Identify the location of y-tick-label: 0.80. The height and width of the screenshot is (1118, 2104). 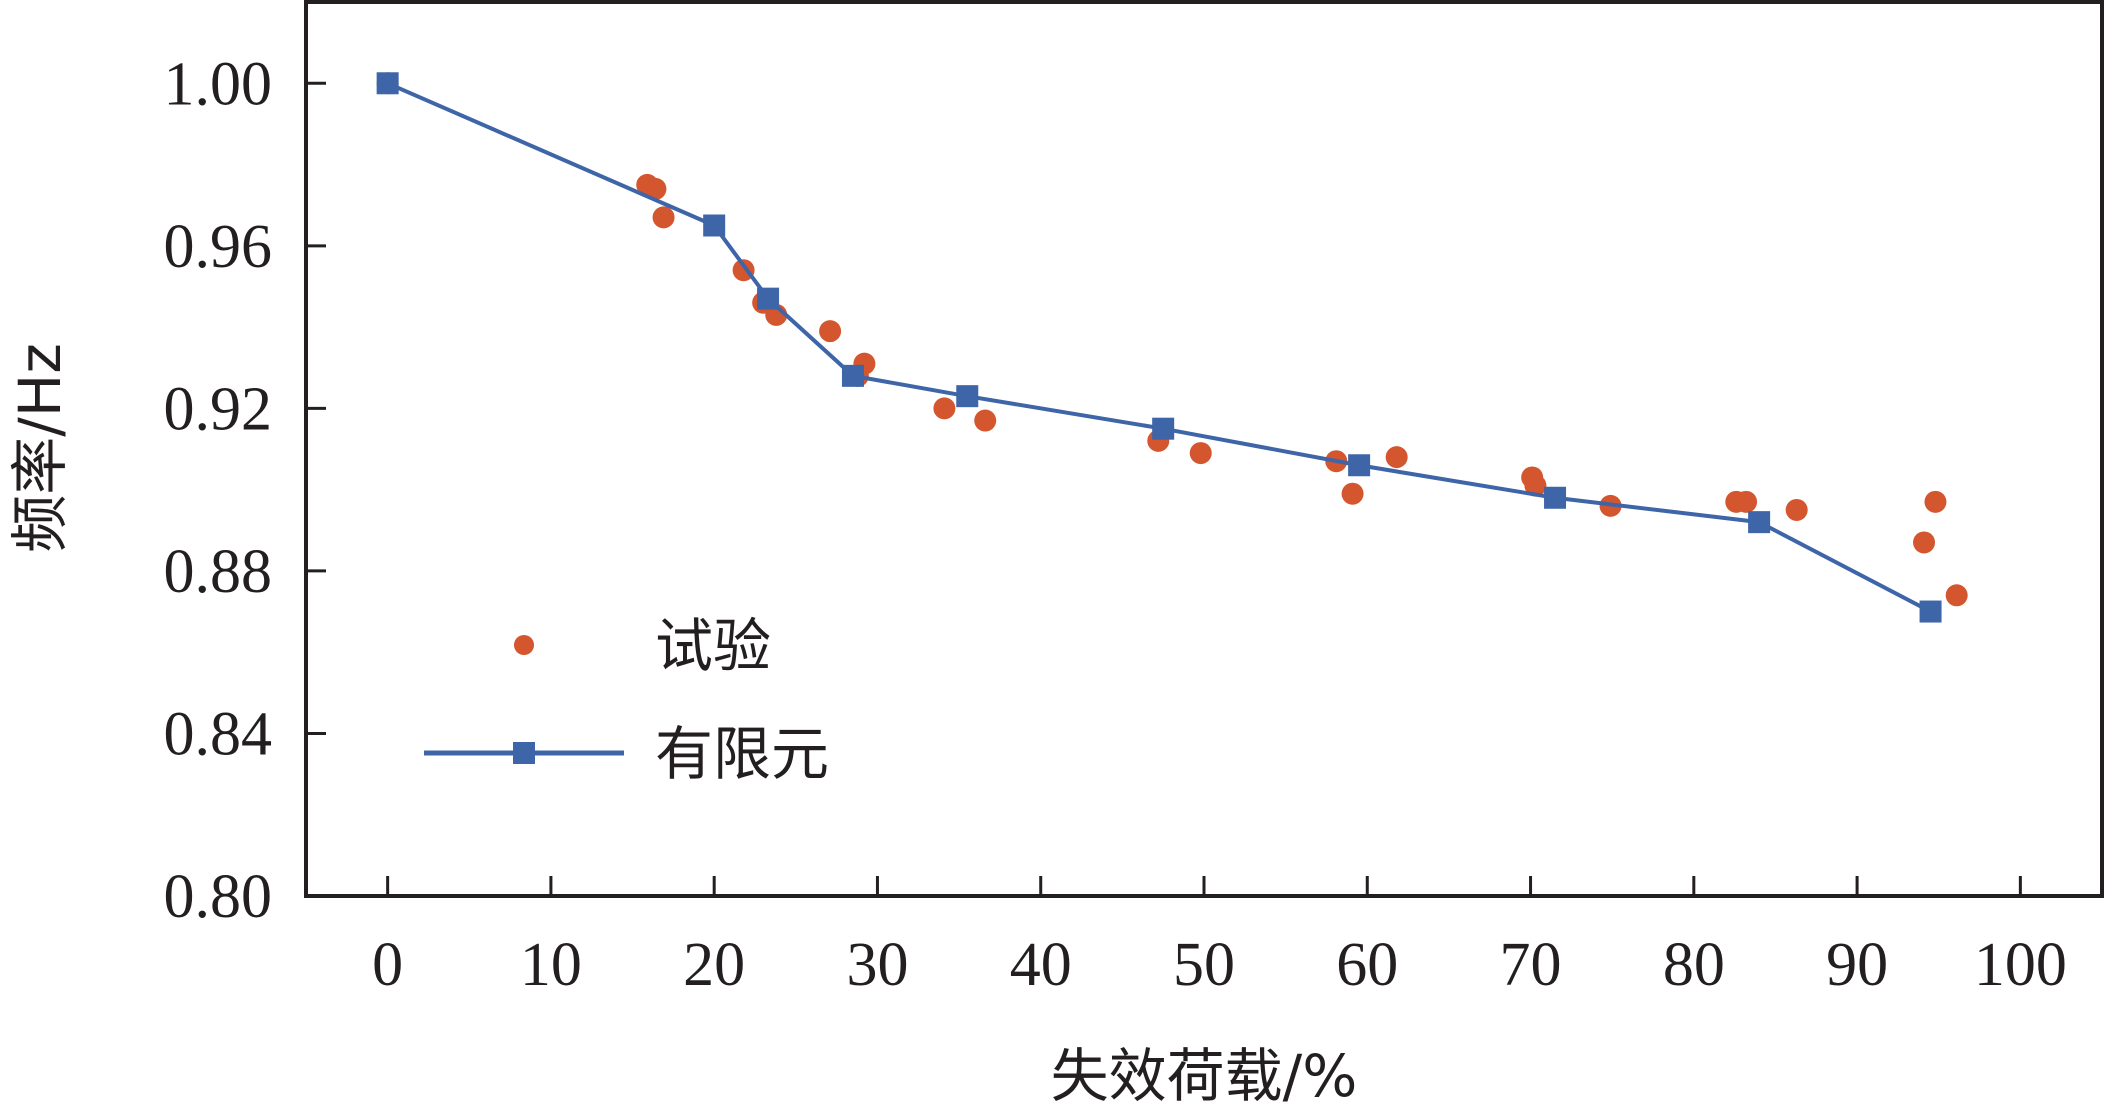
(218, 897).